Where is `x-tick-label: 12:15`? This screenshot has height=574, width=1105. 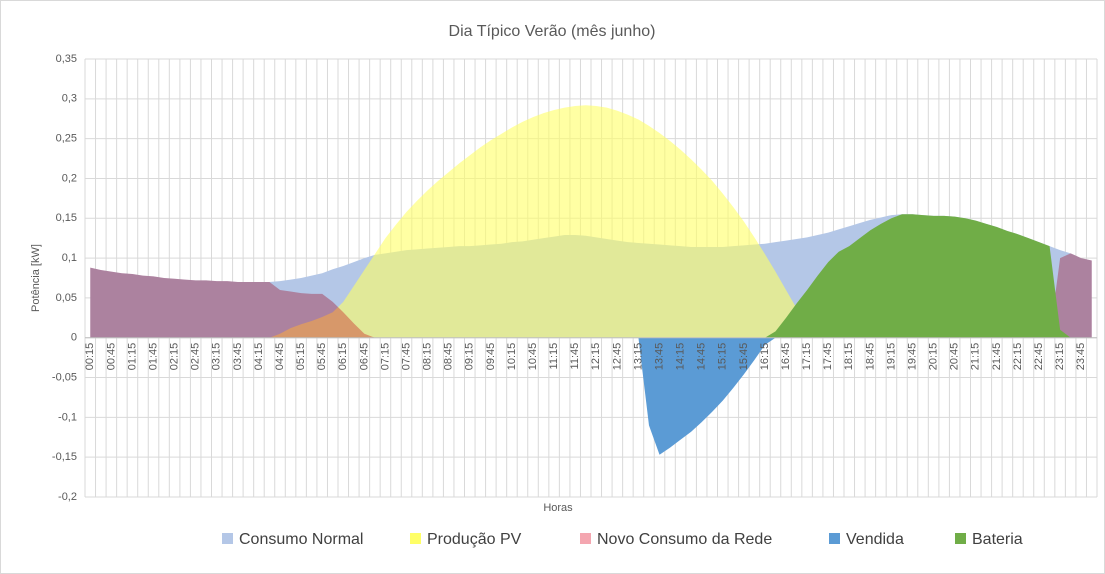
x-tick-label: 12:15 is located at coordinates (596, 357).